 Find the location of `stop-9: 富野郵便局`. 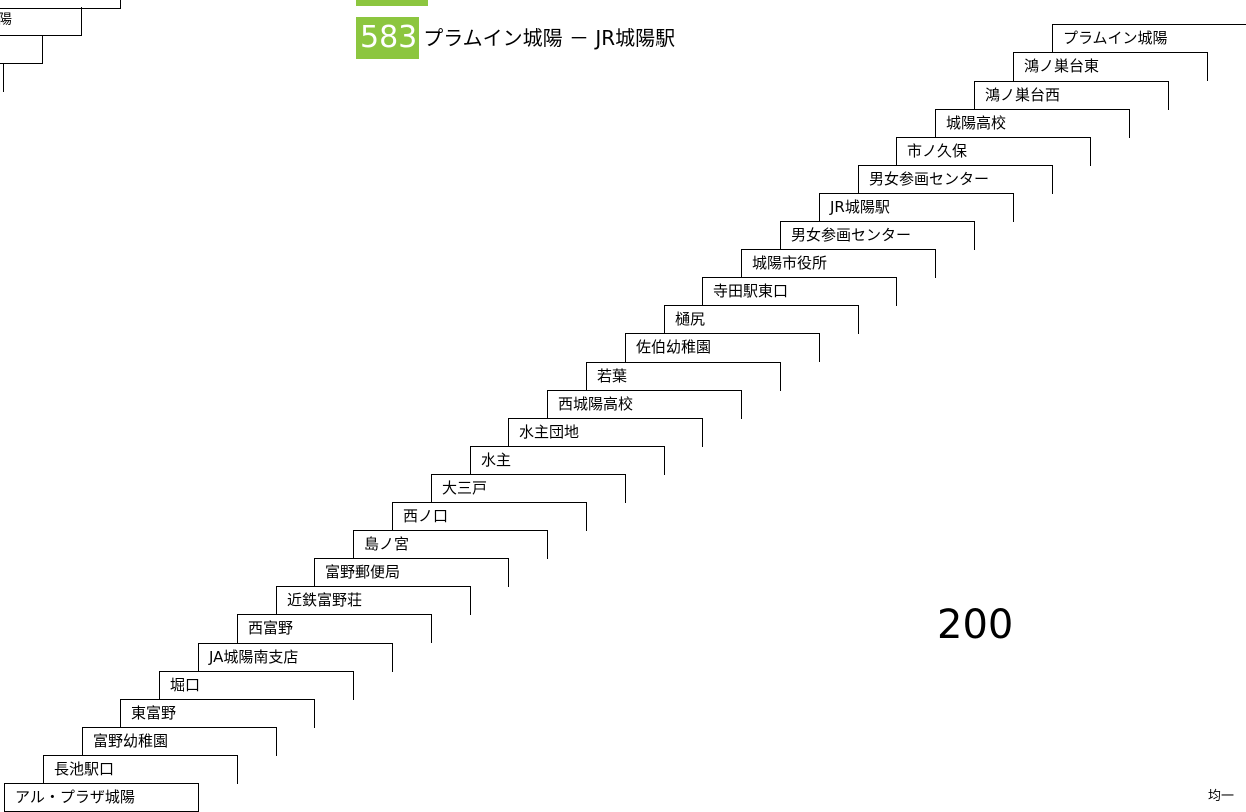

stop-9: 富野郵便局 is located at coordinates (411, 572).